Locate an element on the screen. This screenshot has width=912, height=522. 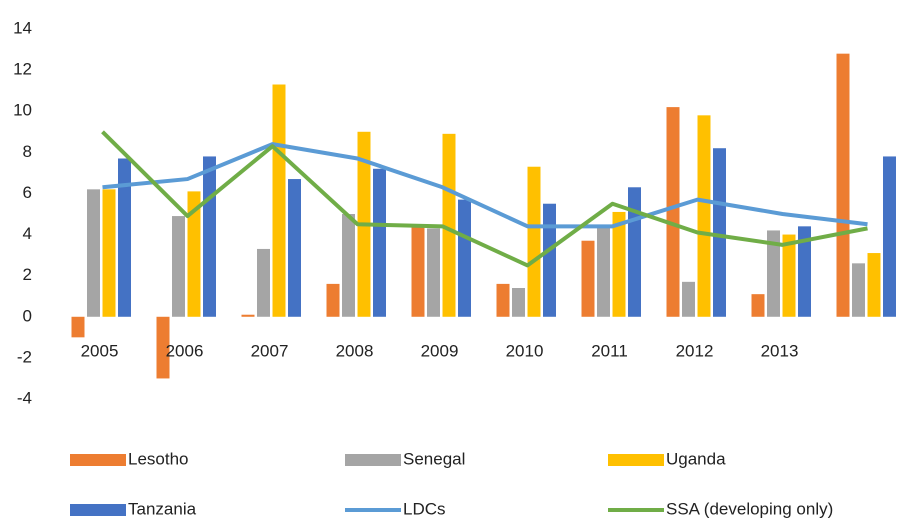
legend-label: Tanzania is located at coordinates (162, 508).